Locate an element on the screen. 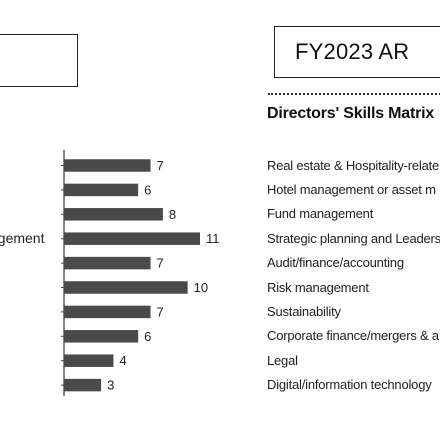 The image size is (440, 440). empty-label-box is located at coordinates (39, 60).